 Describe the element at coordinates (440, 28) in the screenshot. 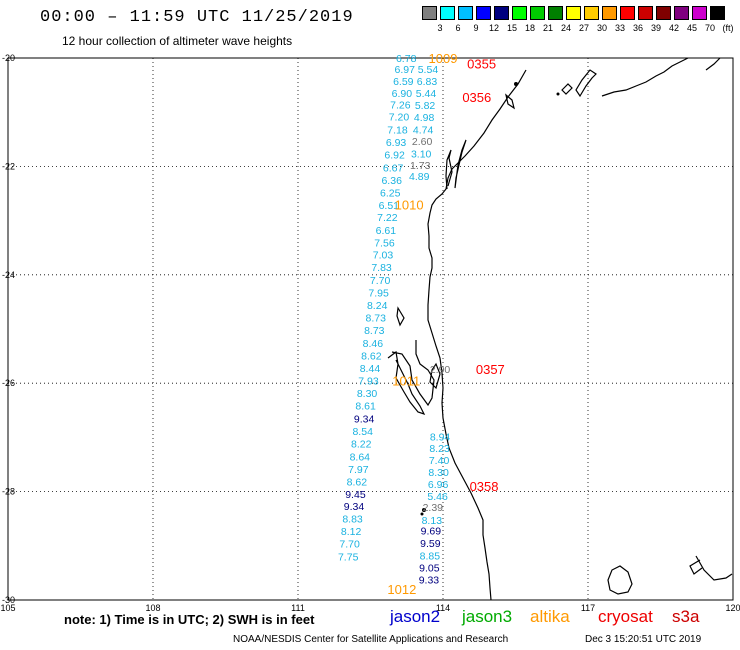

I see `legend-label: 3` at that location.